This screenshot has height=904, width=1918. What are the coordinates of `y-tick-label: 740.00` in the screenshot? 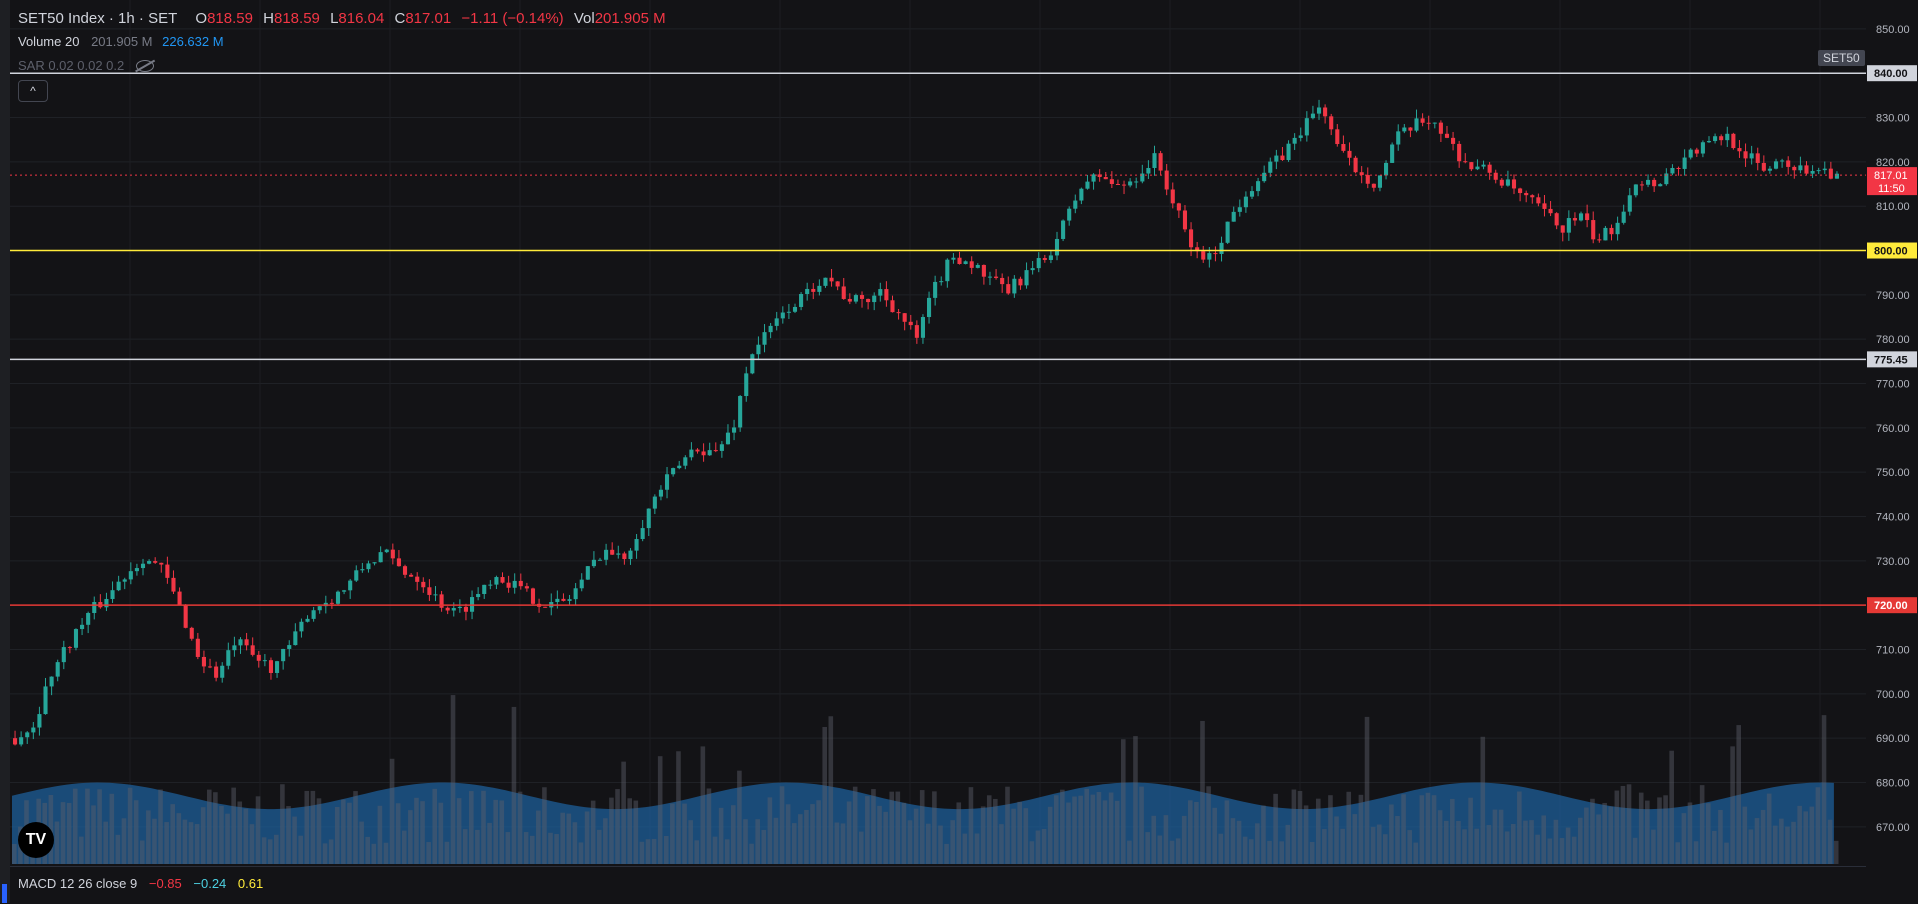 It's located at (1893, 518).